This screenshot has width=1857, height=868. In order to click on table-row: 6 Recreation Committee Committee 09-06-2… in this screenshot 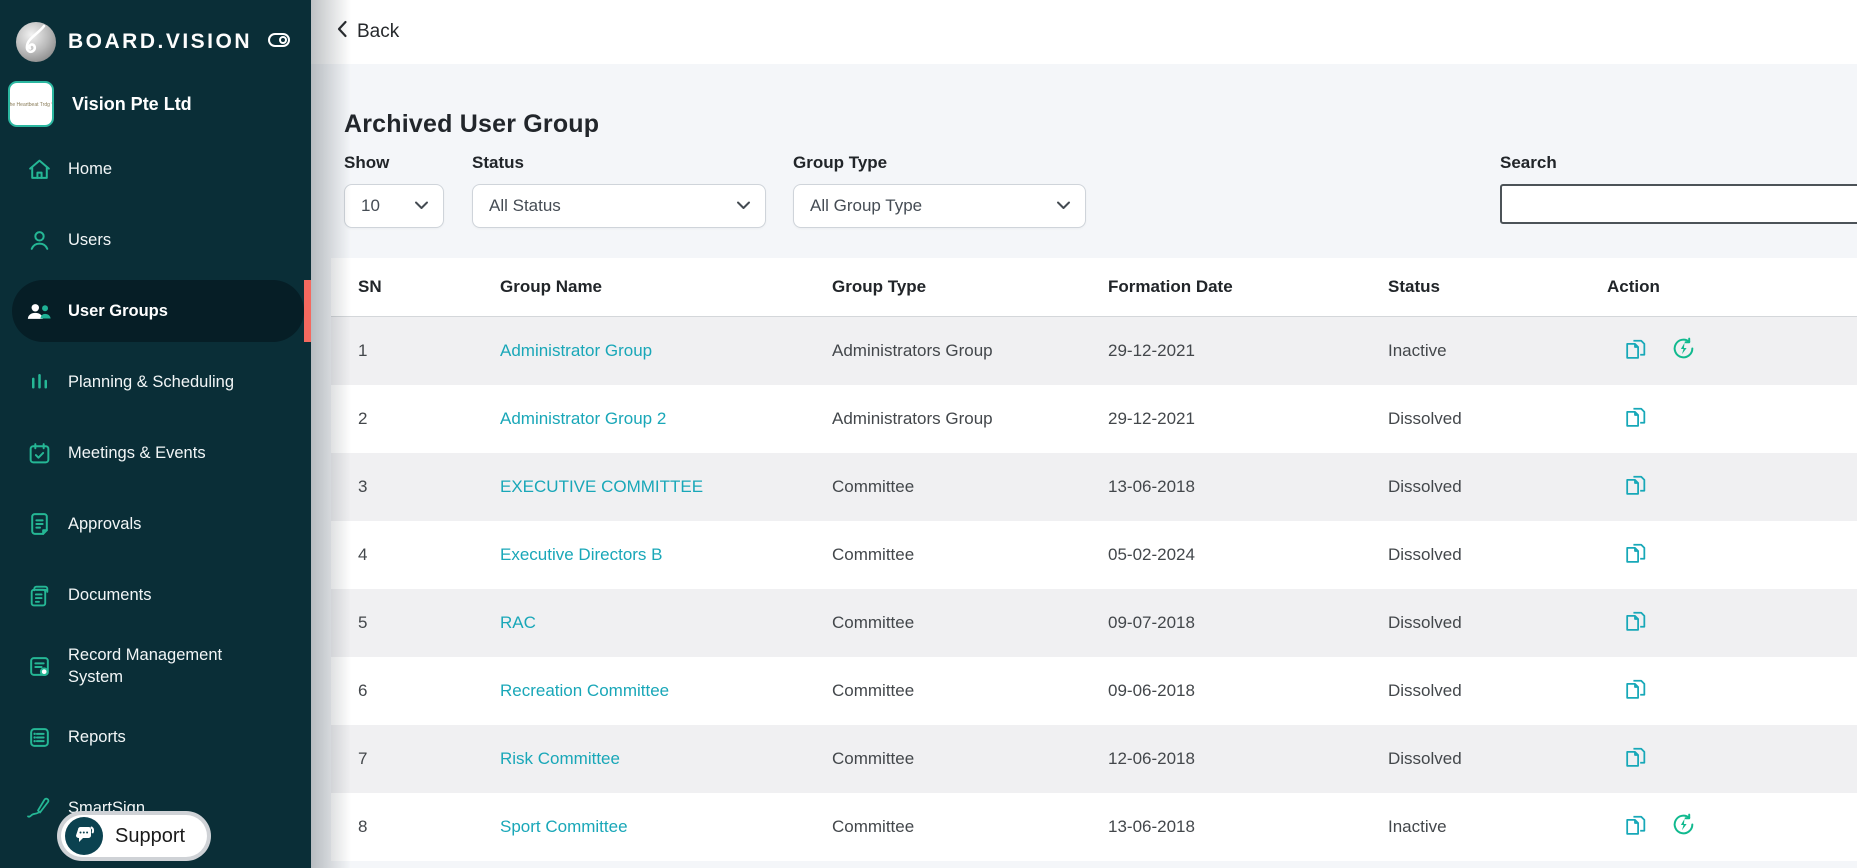, I will do `click(1094, 691)`.